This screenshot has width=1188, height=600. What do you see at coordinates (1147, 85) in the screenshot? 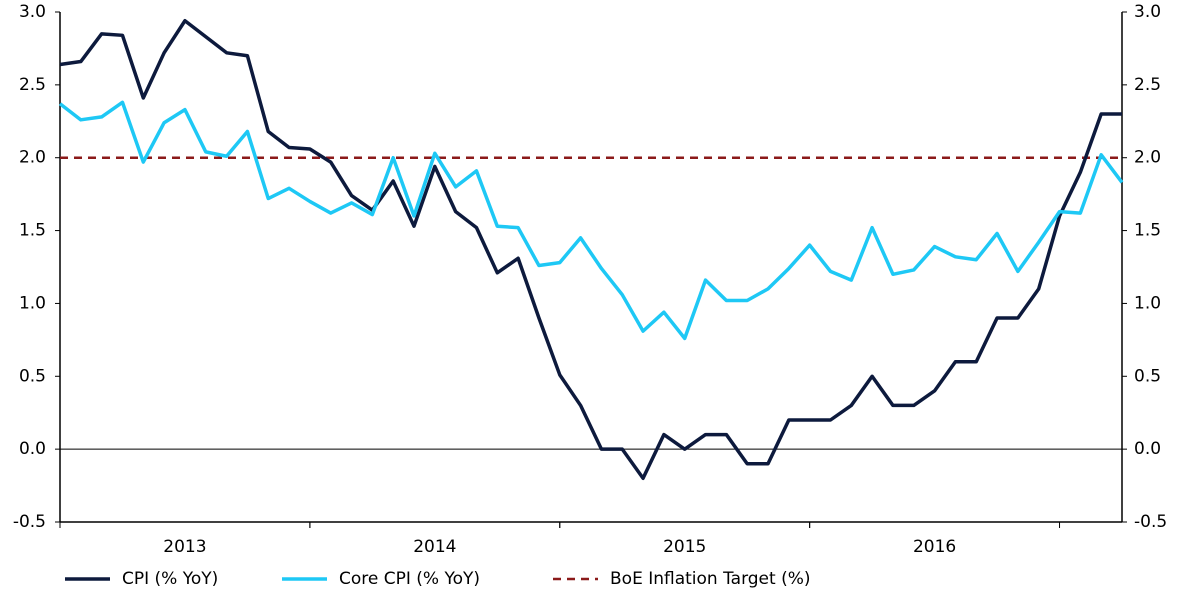
I see `y2-tick-label: 2.5` at bounding box center [1147, 85].